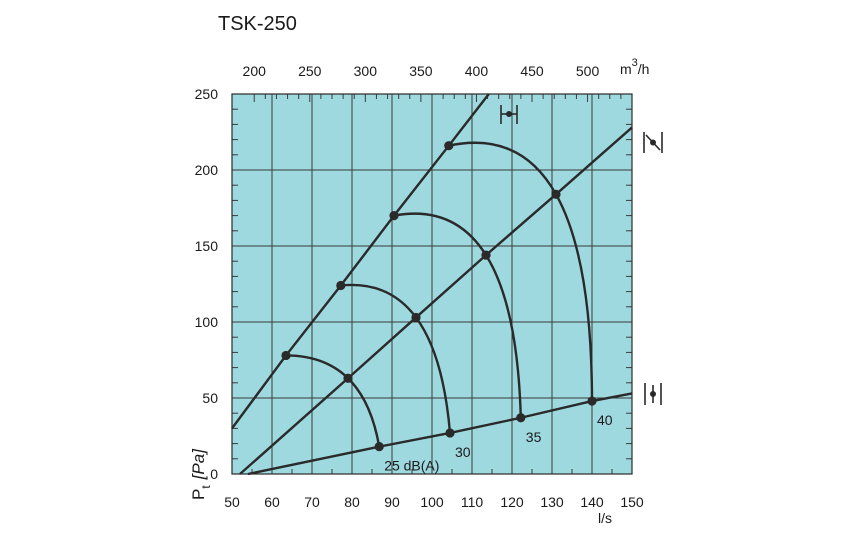 This screenshot has height=538, width=860. I want to click on x-tick-label: 100, so click(432, 502).